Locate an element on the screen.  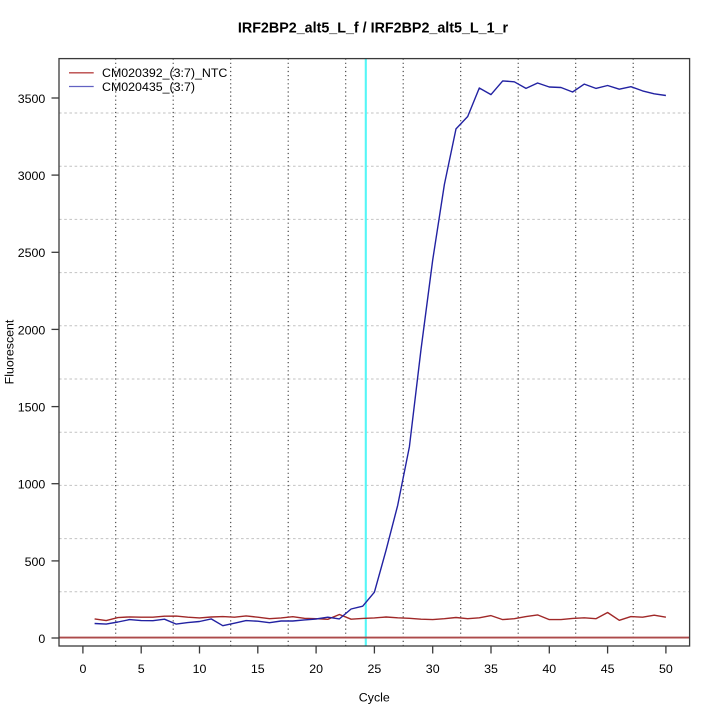
svg-text: 20 is located at coordinates (316, 669).